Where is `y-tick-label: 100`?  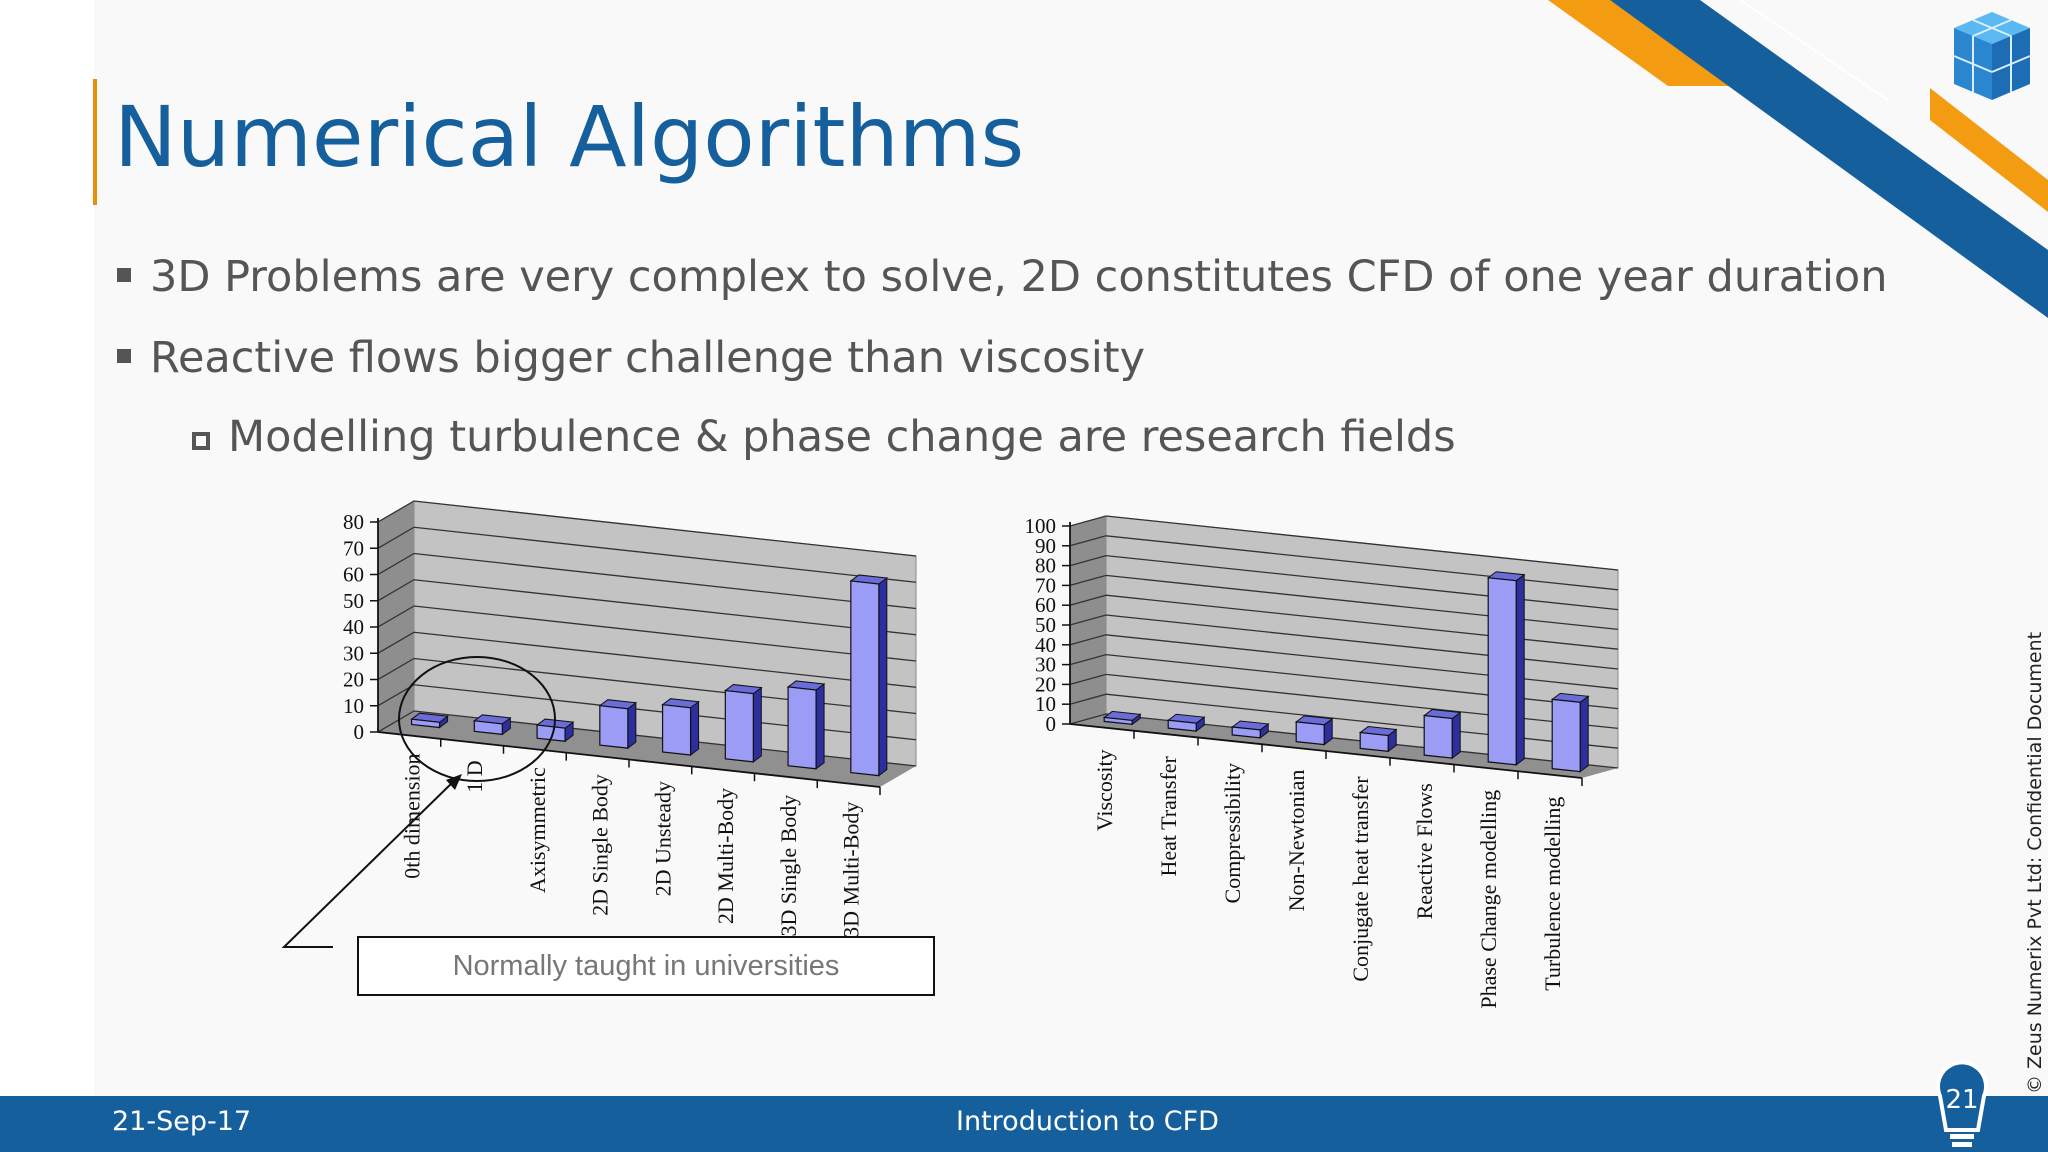
y-tick-label: 100 is located at coordinates (1041, 526).